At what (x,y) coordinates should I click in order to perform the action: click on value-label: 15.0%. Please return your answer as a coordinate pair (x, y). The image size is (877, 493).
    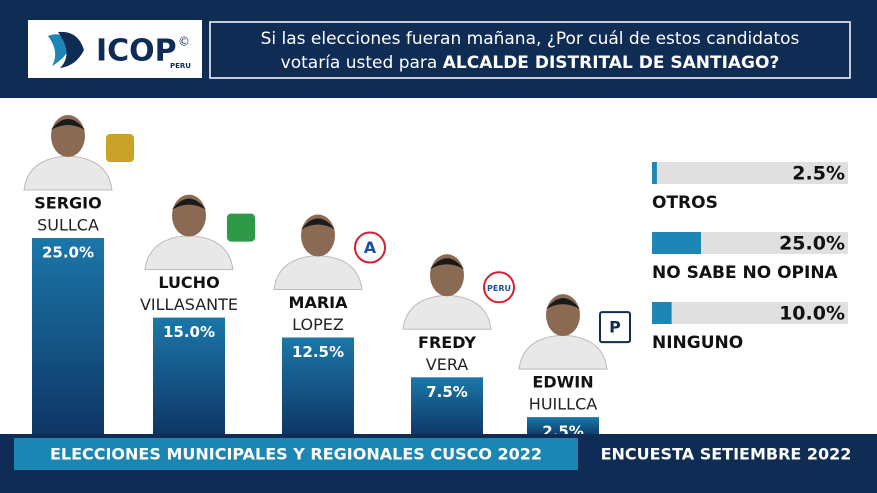
    Looking at the image, I should click on (189, 332).